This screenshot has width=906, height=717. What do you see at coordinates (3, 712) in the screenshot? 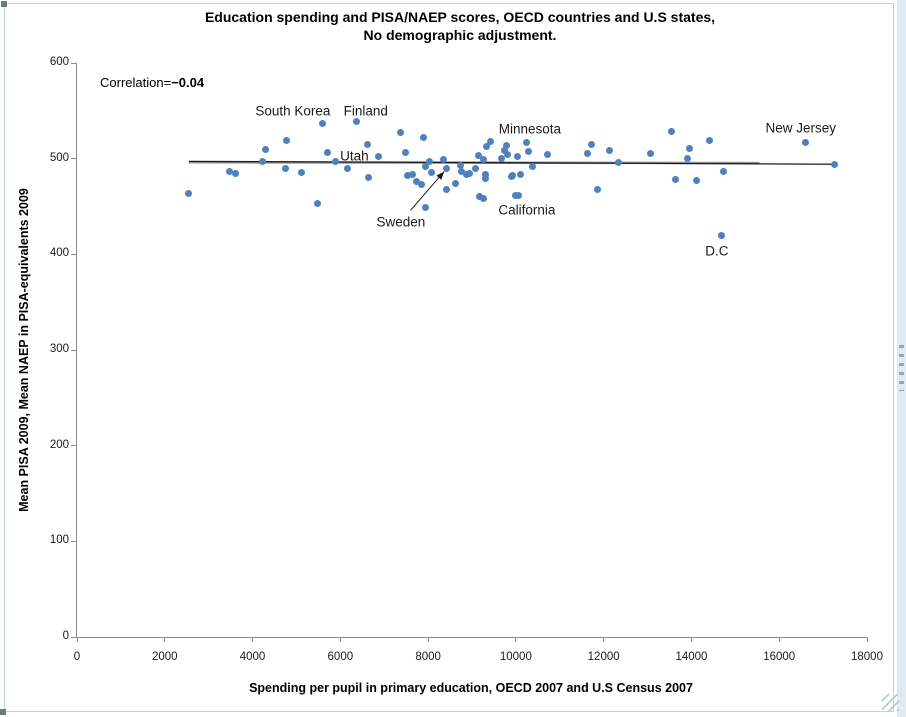
I see `selection-handle-bottom-left` at bounding box center [3, 712].